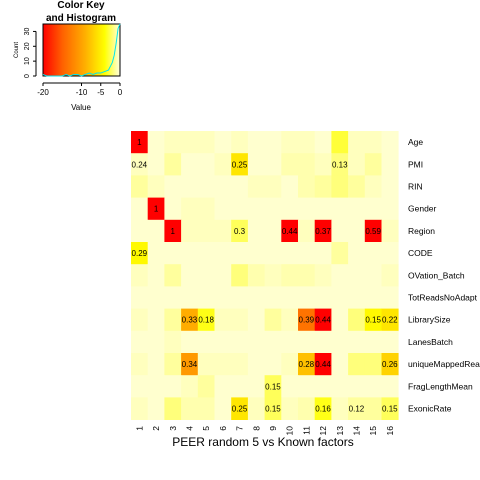 Image resolution: width=480 pixels, height=480 pixels. Describe the element at coordinates (30, 52) in the screenshot. I see `color-key-y-axis: 0 10 20 30` at that location.